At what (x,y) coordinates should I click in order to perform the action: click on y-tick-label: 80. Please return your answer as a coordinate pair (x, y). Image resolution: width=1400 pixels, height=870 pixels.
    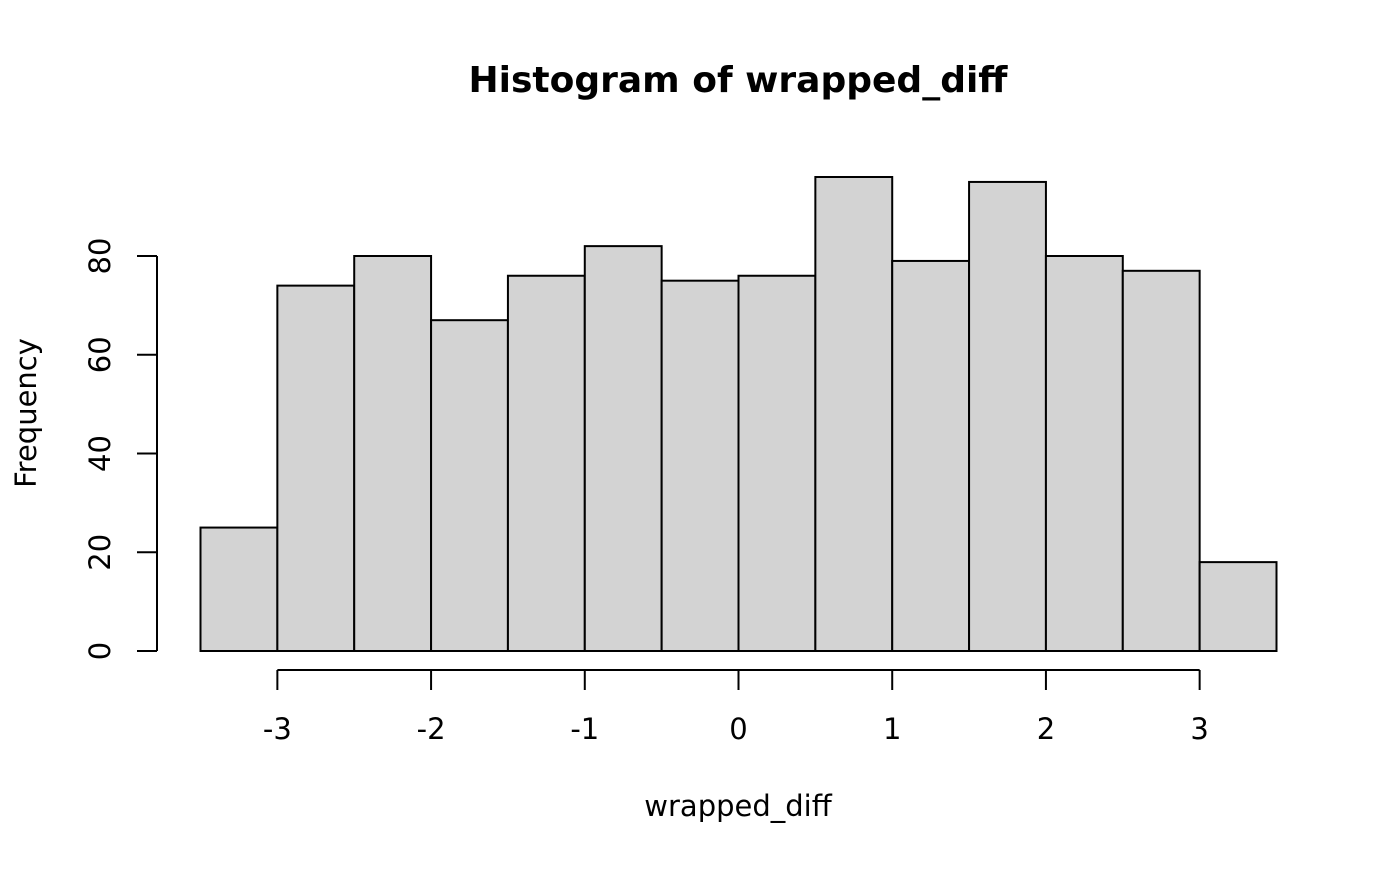
    Looking at the image, I should click on (100, 256).